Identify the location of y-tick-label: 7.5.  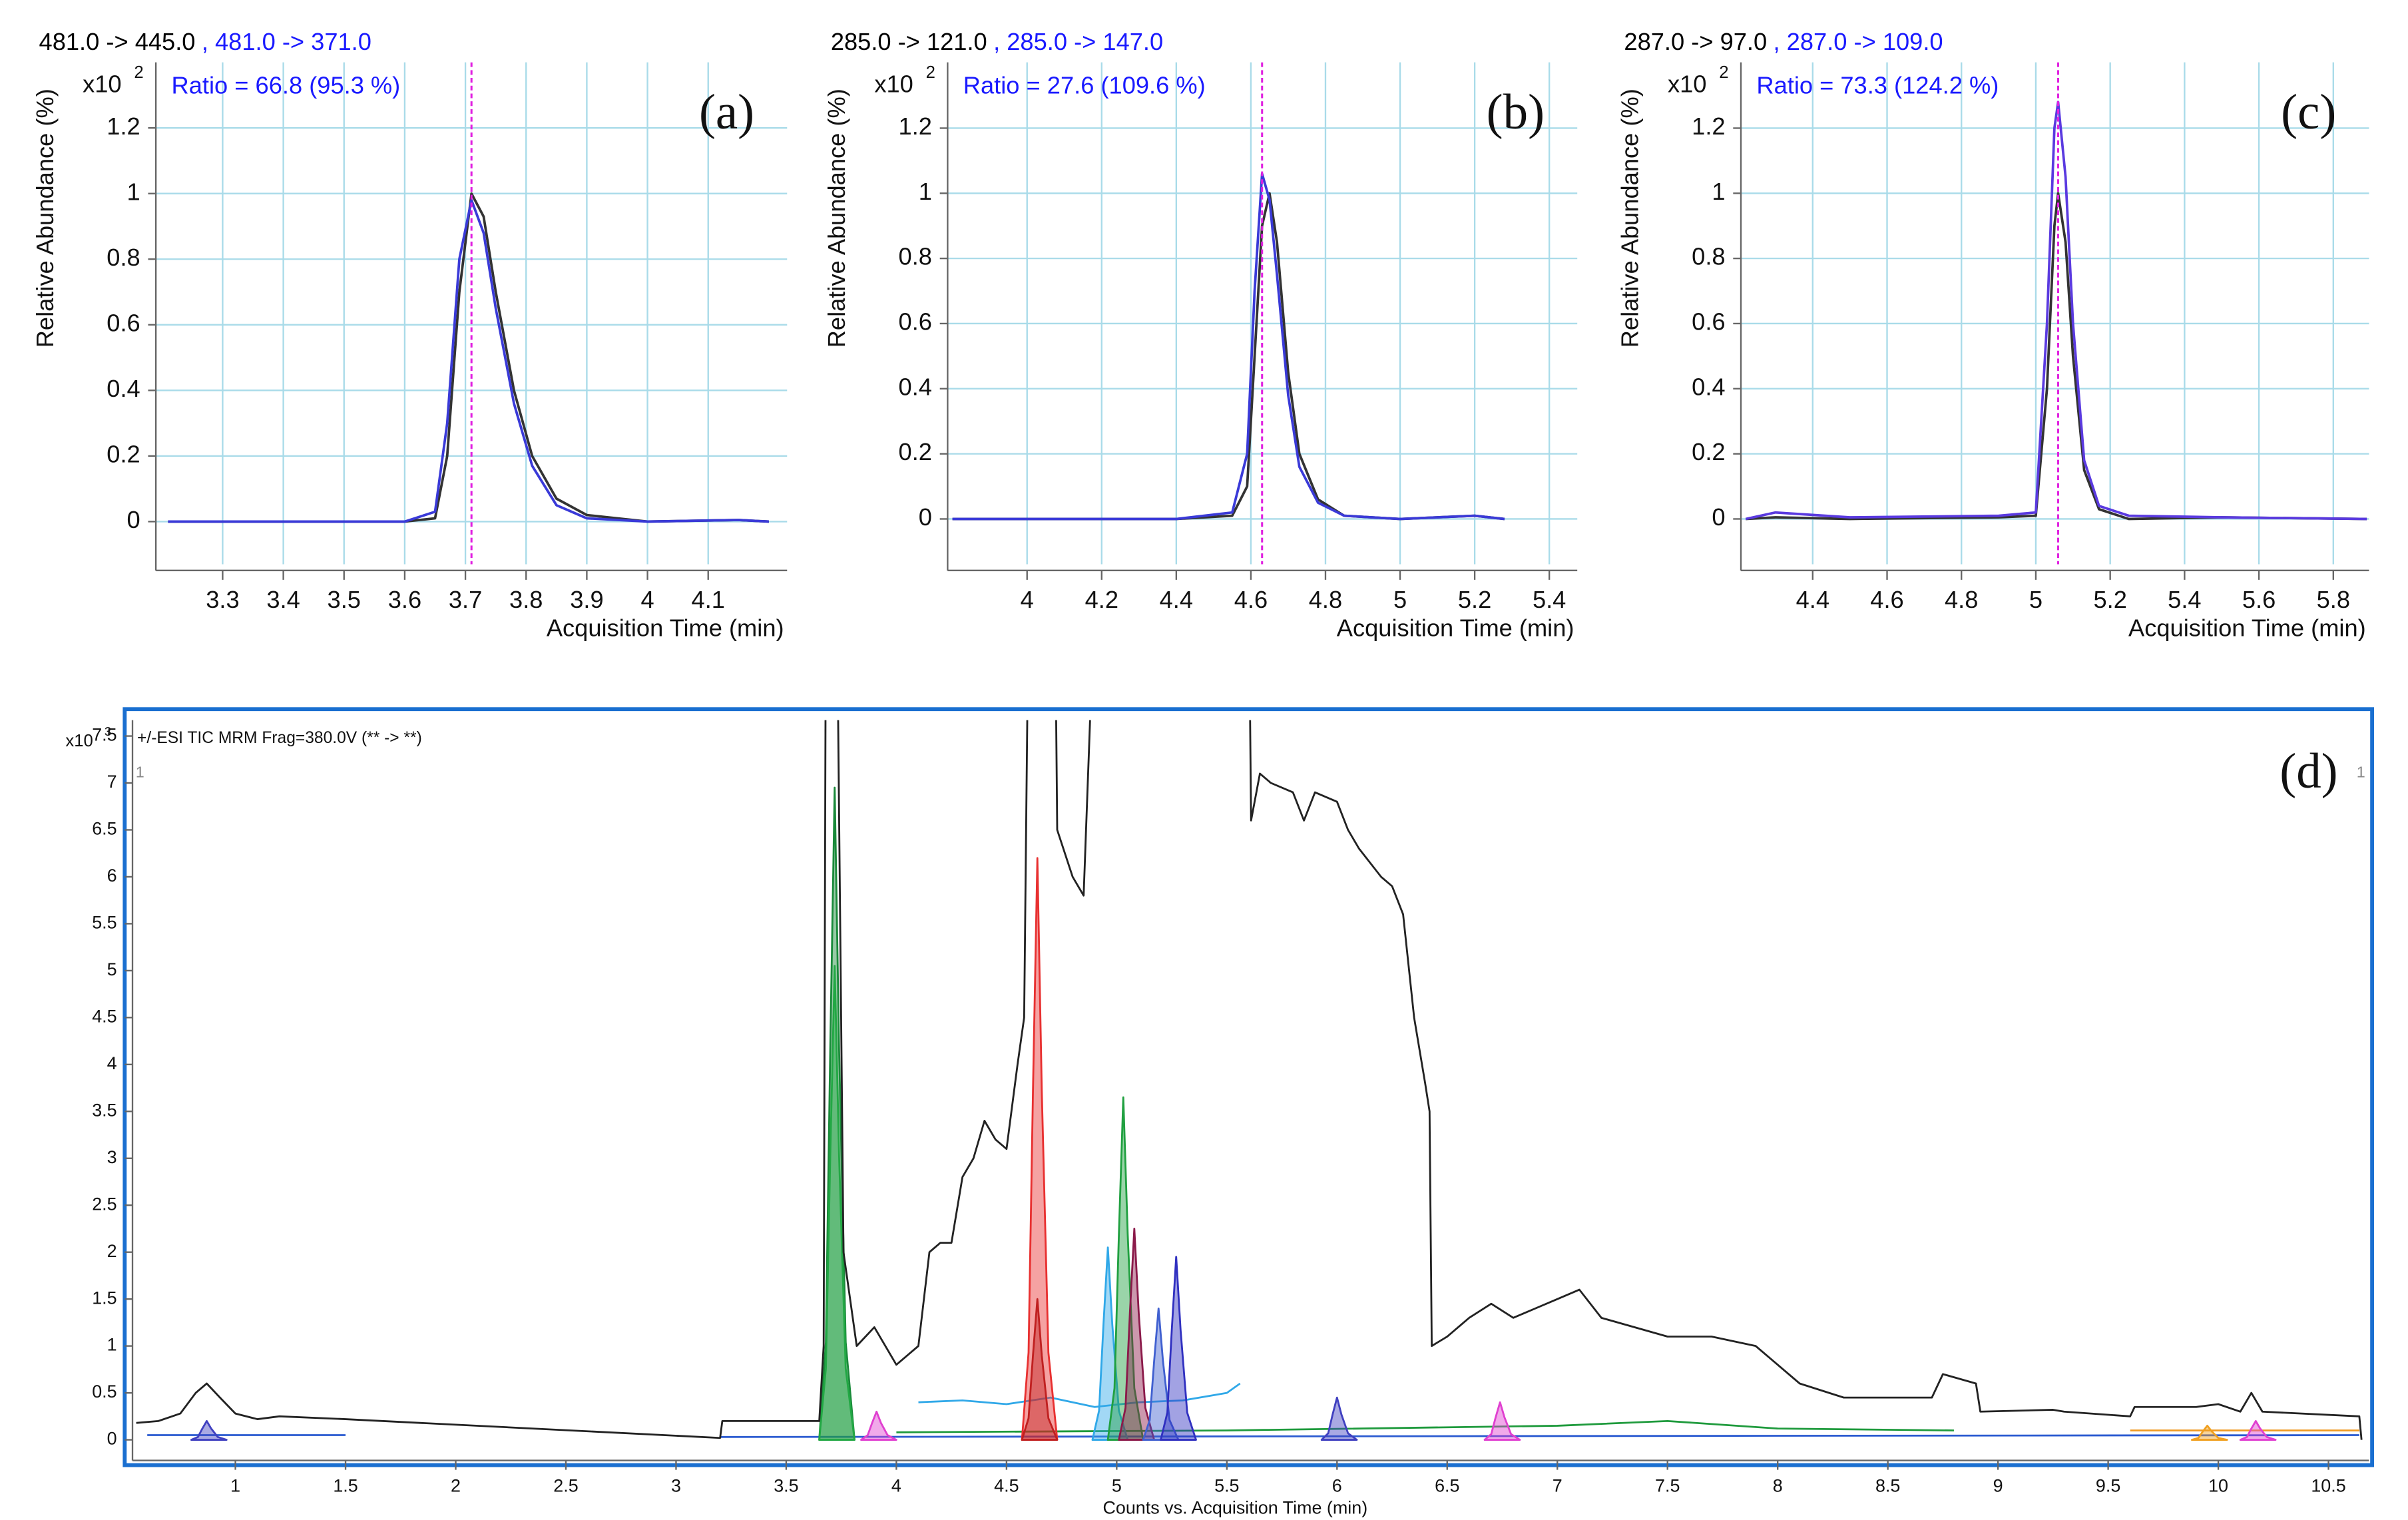
(104, 735).